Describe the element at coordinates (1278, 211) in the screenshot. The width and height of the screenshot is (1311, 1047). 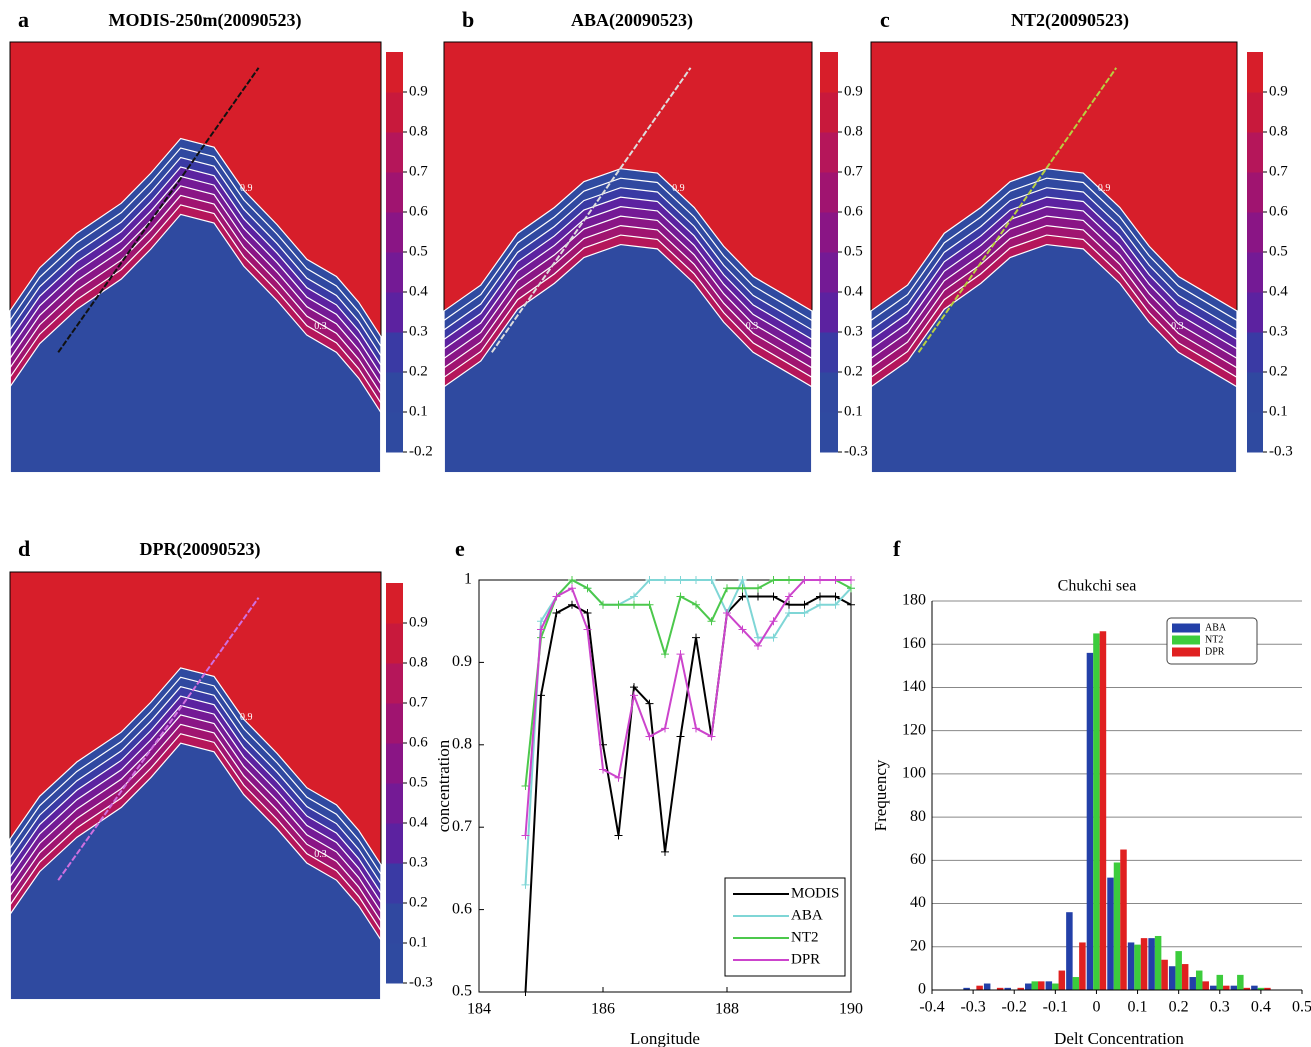
I see `colorbar-tick-label: 0.6` at that location.